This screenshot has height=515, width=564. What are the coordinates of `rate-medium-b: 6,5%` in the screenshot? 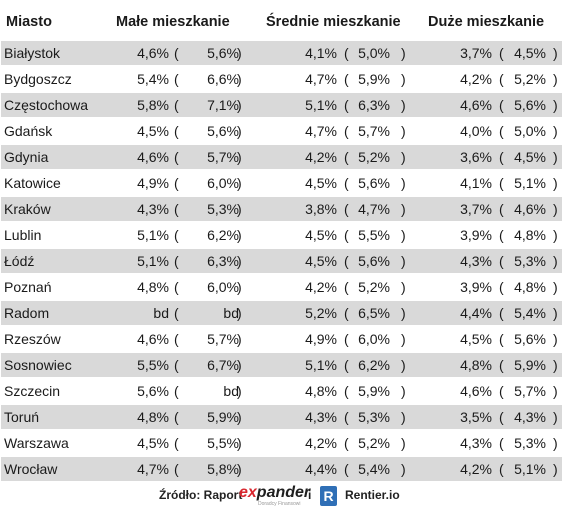 It's located at (374, 313).